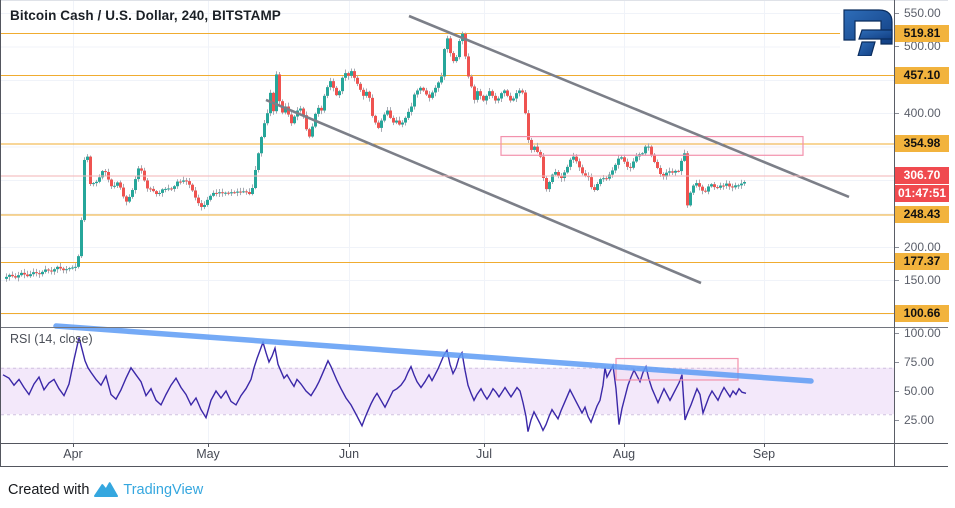 This screenshot has height=508, width=955. I want to click on frame-top-border, so click(474, 0).